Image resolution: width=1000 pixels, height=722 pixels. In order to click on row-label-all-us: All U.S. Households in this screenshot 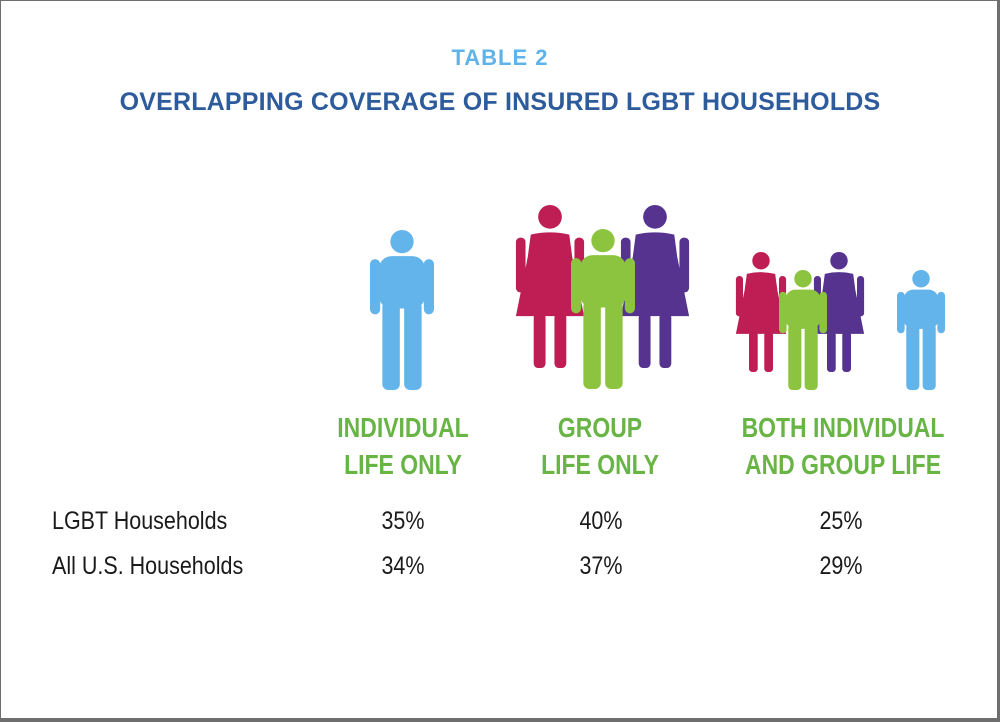, I will do `click(148, 566)`.